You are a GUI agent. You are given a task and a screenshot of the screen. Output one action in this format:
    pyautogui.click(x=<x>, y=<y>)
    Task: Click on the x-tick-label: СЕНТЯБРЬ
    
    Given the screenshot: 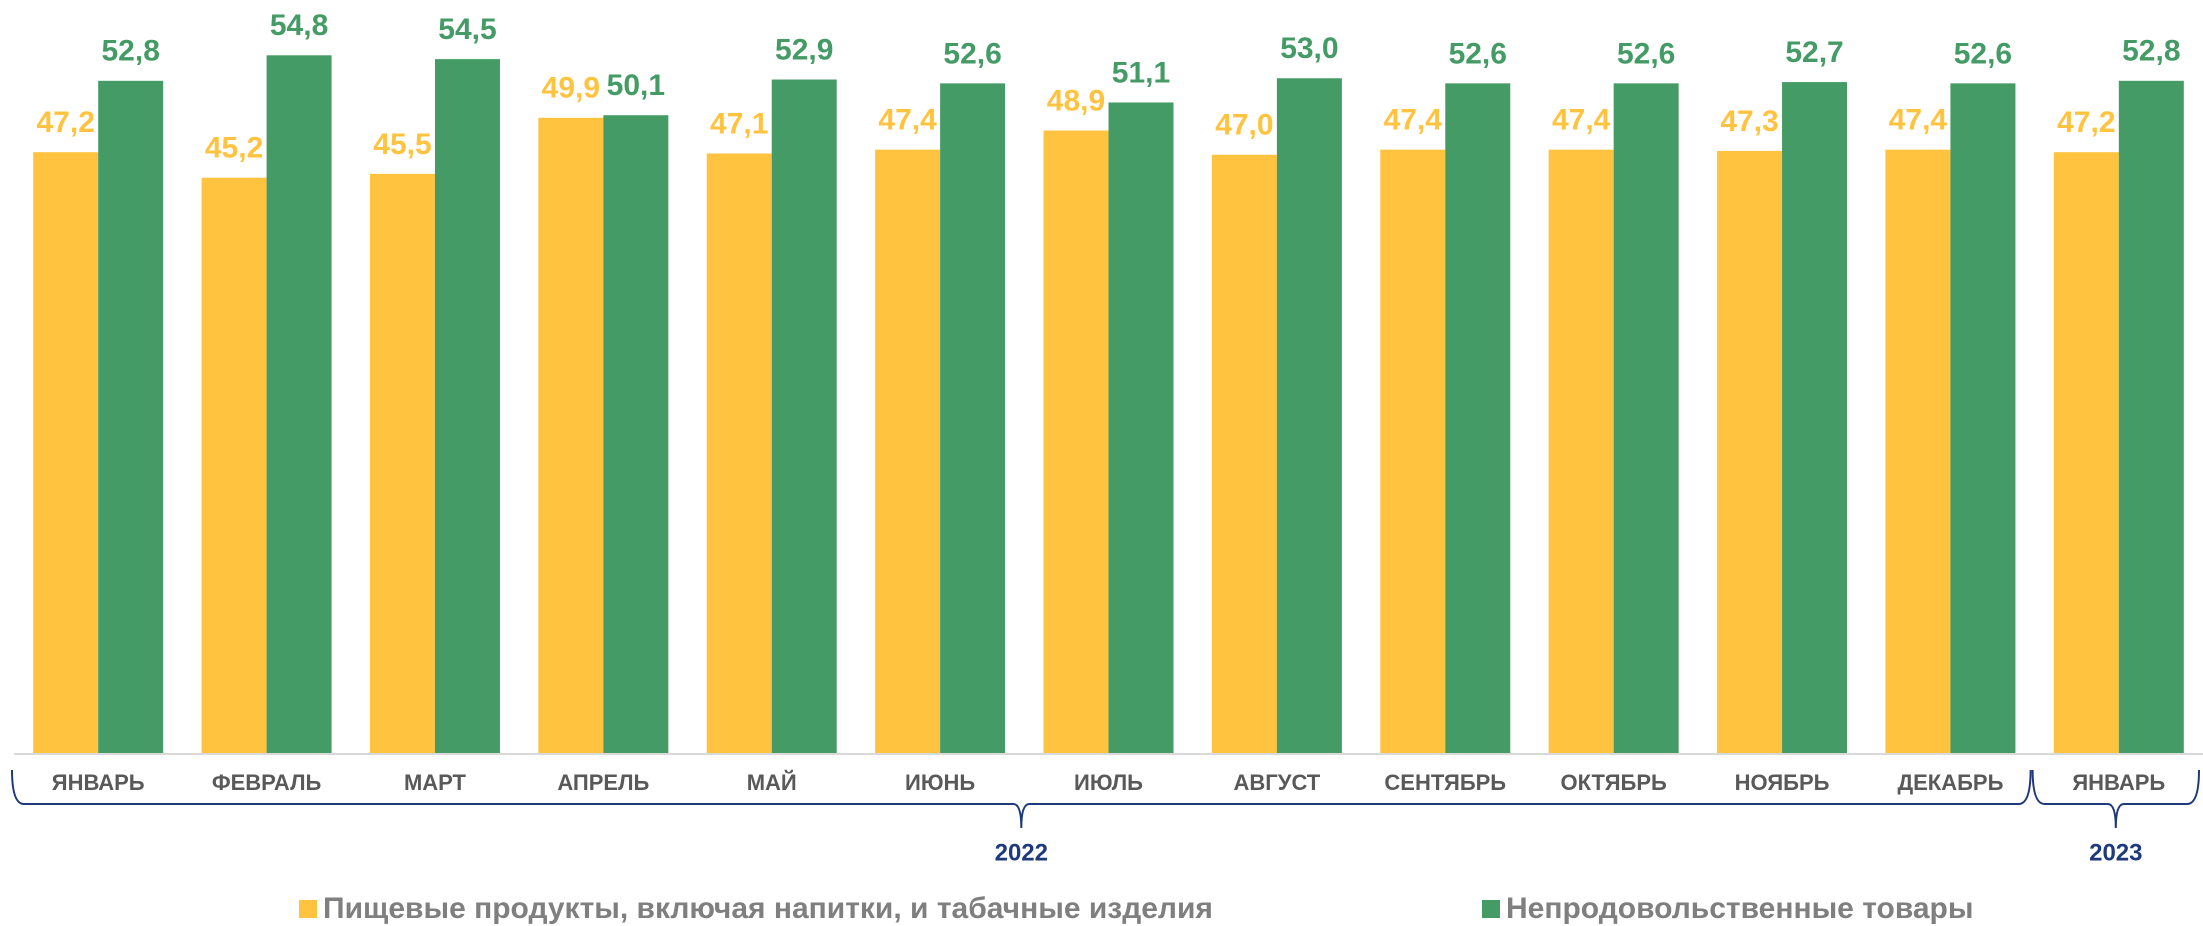 What is the action you would take?
    pyautogui.click(x=1445, y=782)
    